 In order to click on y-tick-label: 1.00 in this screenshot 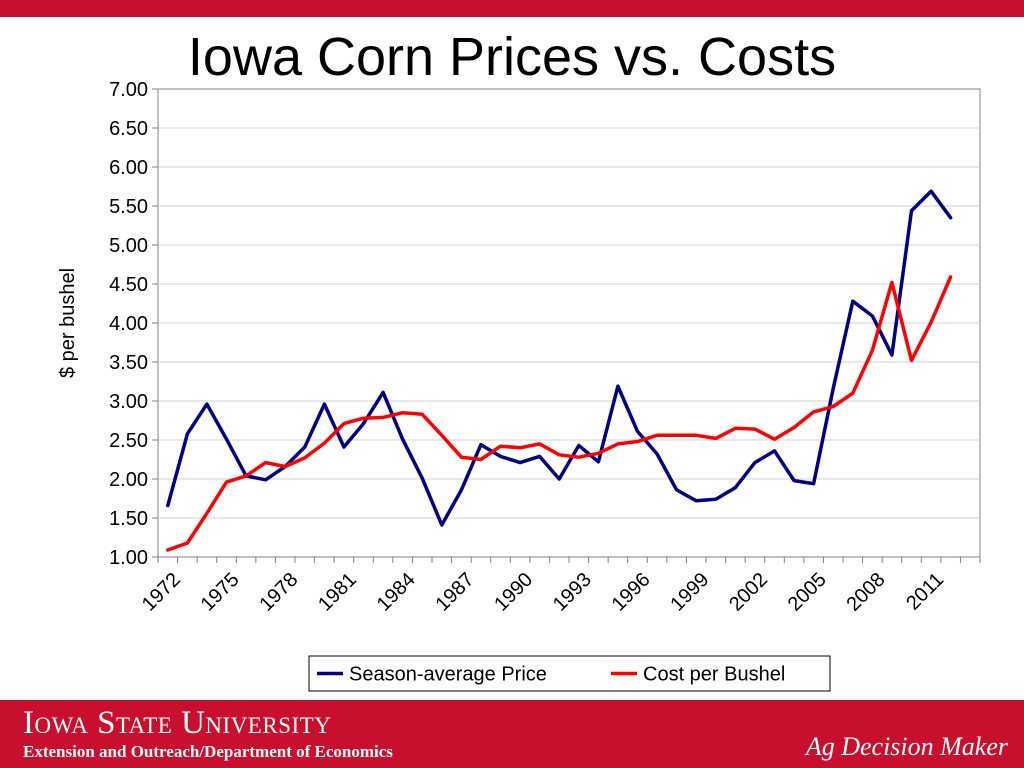, I will do `click(128, 558)`.